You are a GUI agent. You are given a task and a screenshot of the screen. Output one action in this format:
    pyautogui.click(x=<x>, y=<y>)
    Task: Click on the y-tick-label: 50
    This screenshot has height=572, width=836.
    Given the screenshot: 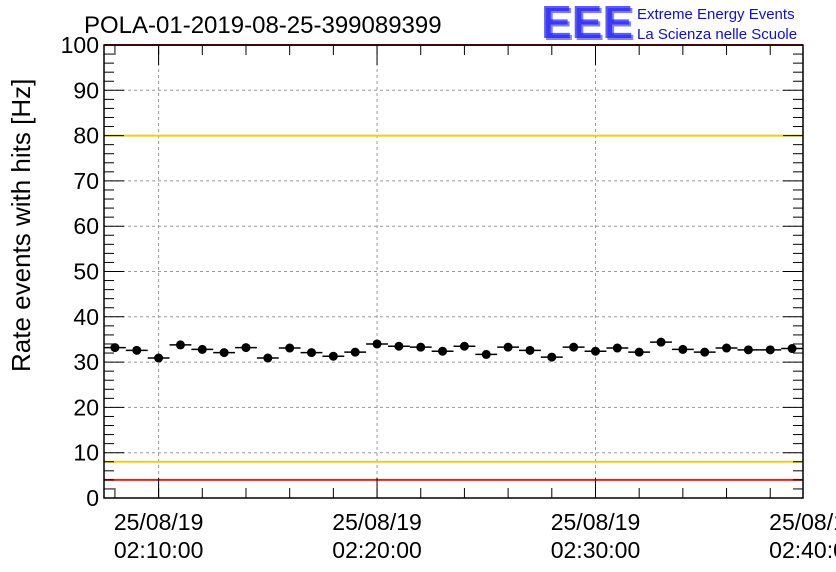 What is the action you would take?
    pyautogui.click(x=86, y=272)
    